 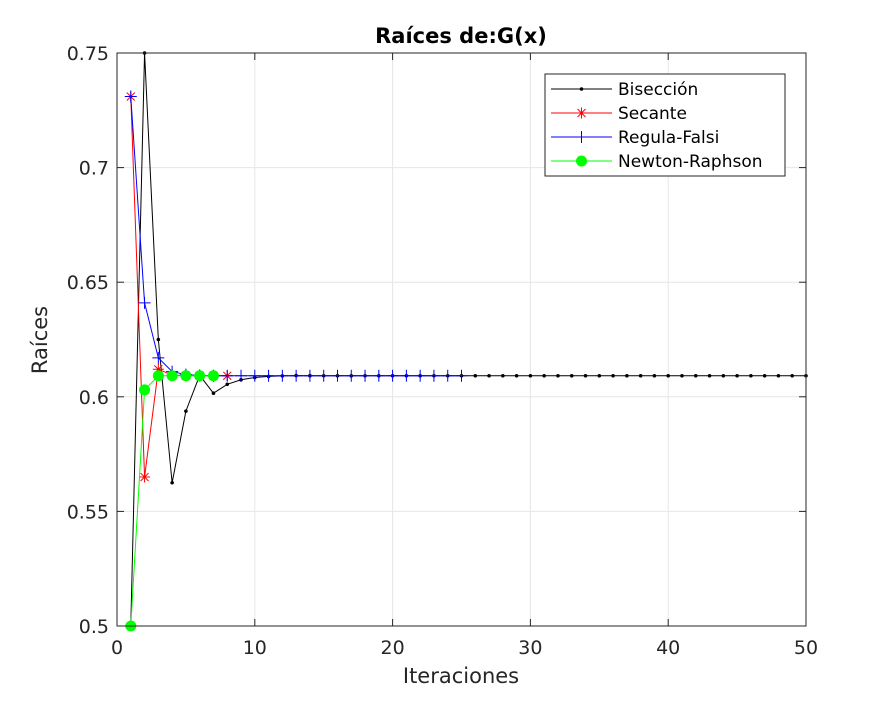 I want to click on y-tick-label: 0.65, so click(x=88, y=283).